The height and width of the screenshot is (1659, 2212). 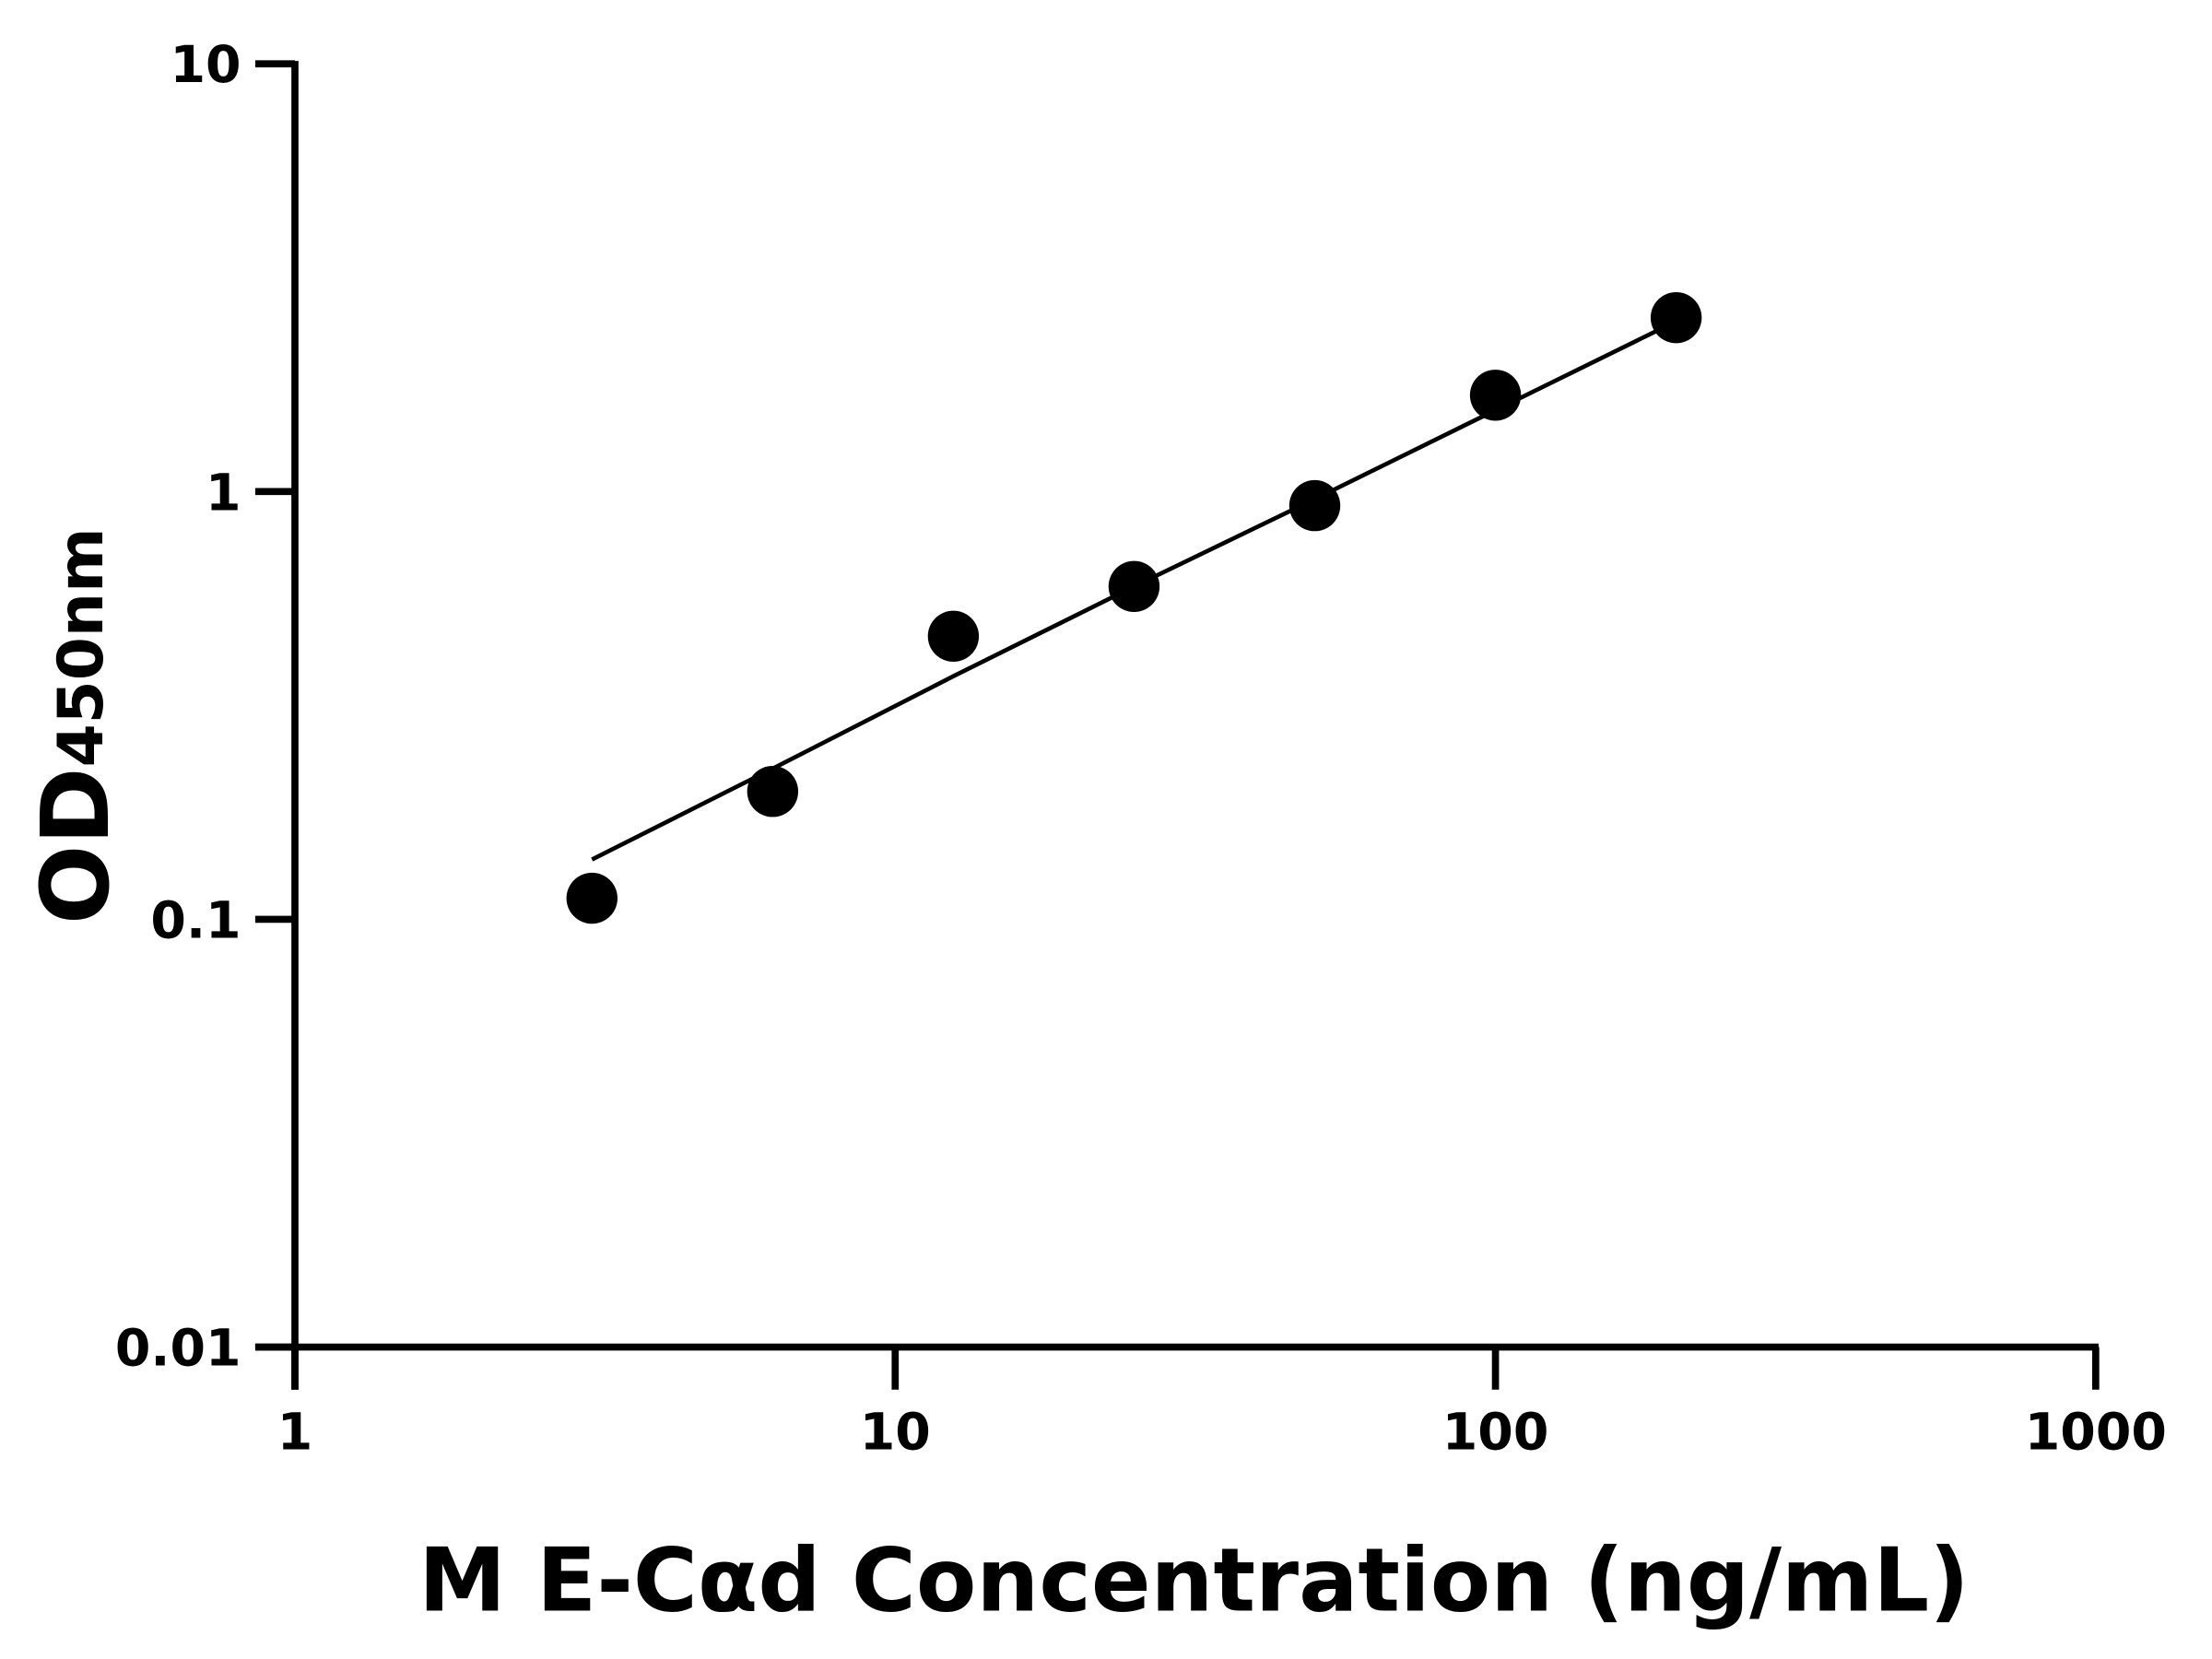 I want to click on y-tick-label: 0.1, so click(x=195, y=920).